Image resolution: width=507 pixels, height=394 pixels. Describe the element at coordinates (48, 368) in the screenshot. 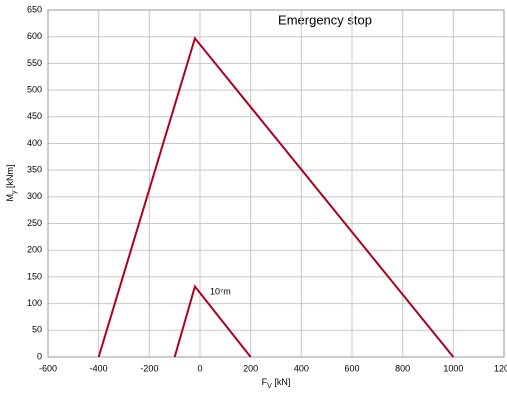

I see `x-tick-label: -600` at that location.